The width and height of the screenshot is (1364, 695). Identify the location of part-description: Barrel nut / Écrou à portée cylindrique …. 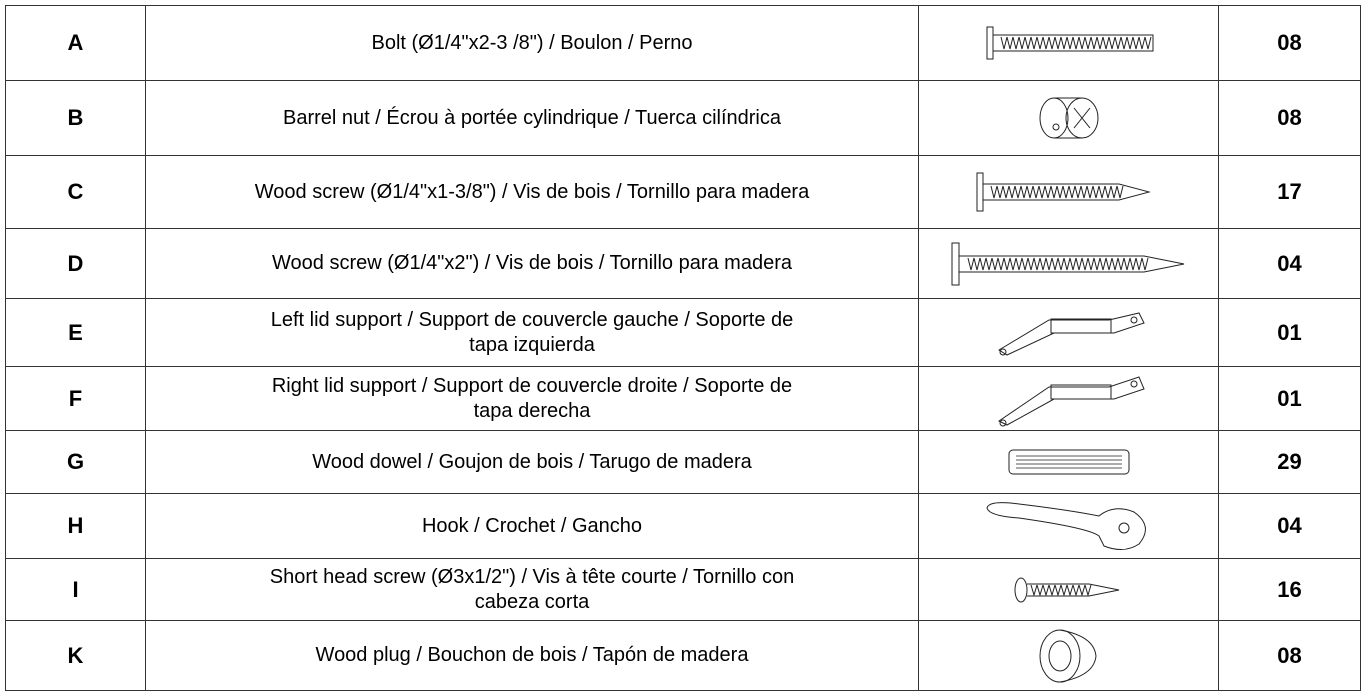
(532, 118).